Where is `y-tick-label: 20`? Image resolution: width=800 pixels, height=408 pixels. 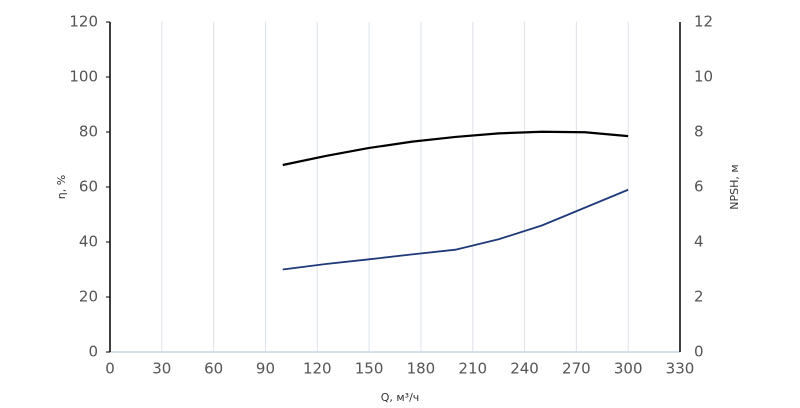
y-tick-label: 20 is located at coordinates (88, 297).